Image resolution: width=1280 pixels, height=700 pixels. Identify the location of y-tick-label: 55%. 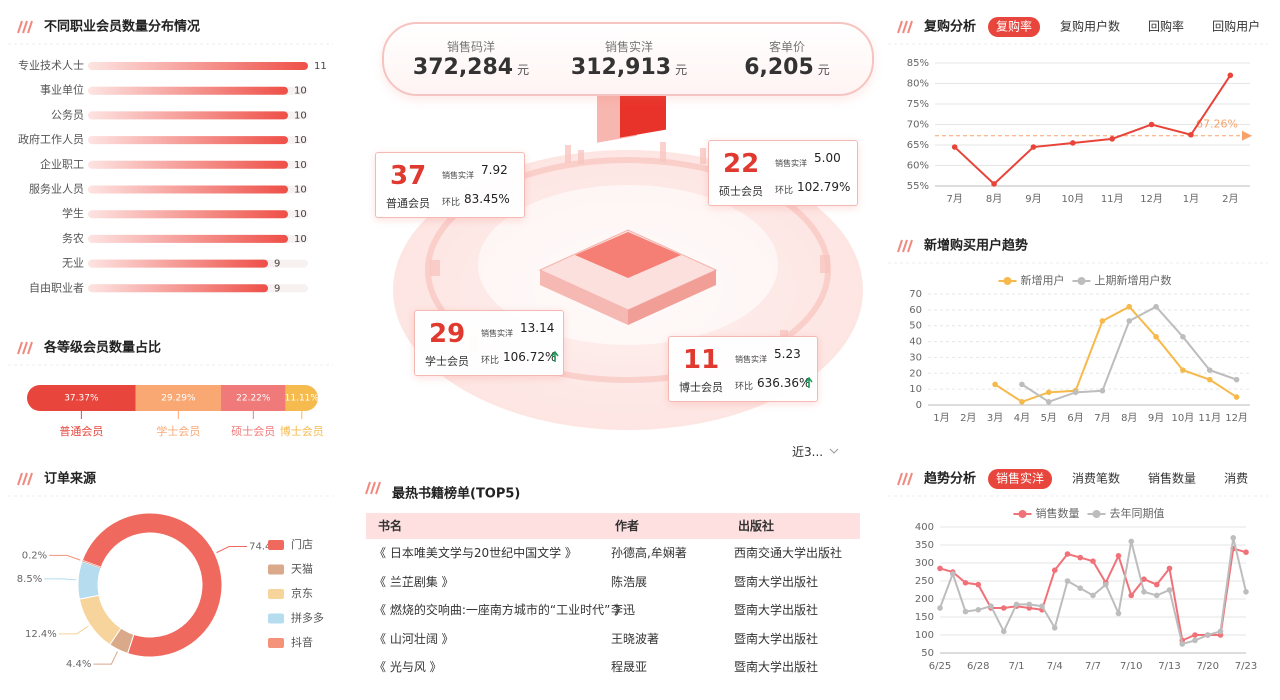
(918, 186).